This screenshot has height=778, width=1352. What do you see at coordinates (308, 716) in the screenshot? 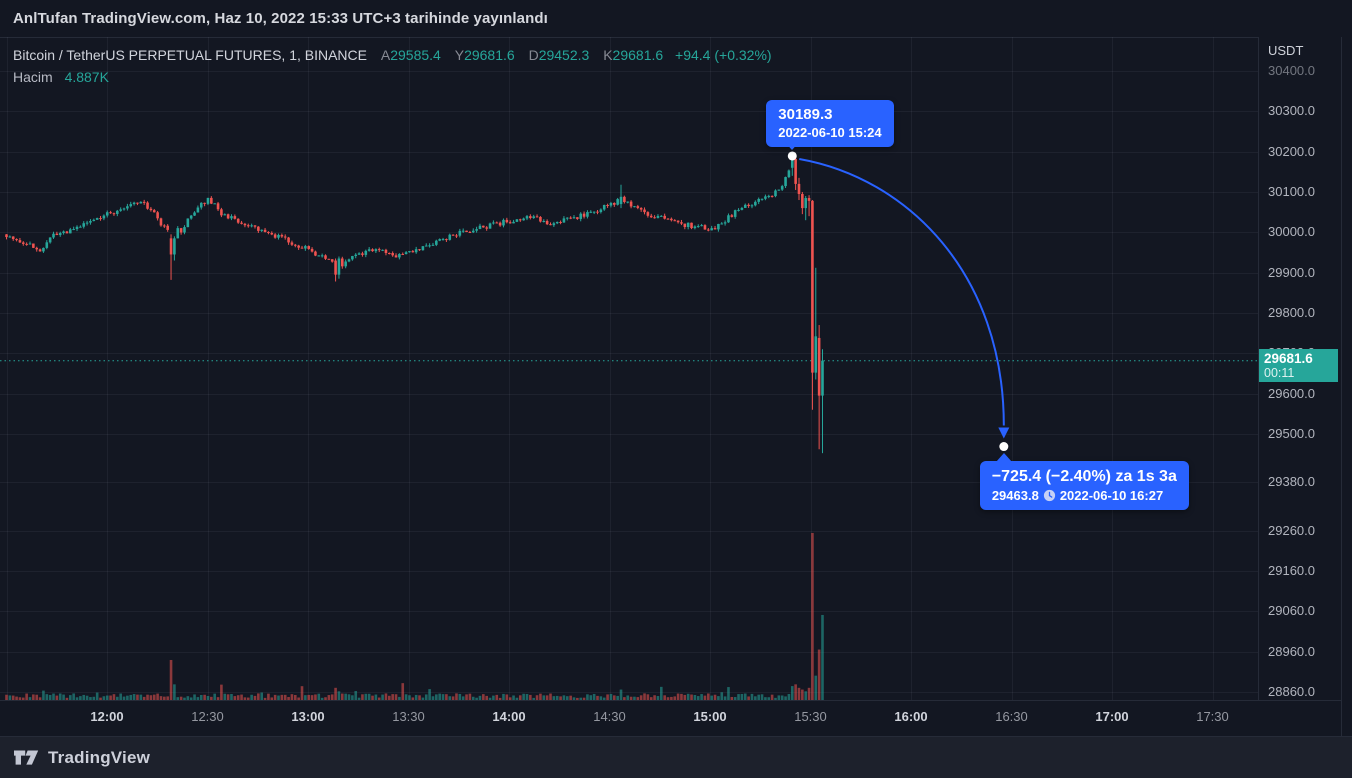
I see `time-axis-label: 13:00` at bounding box center [308, 716].